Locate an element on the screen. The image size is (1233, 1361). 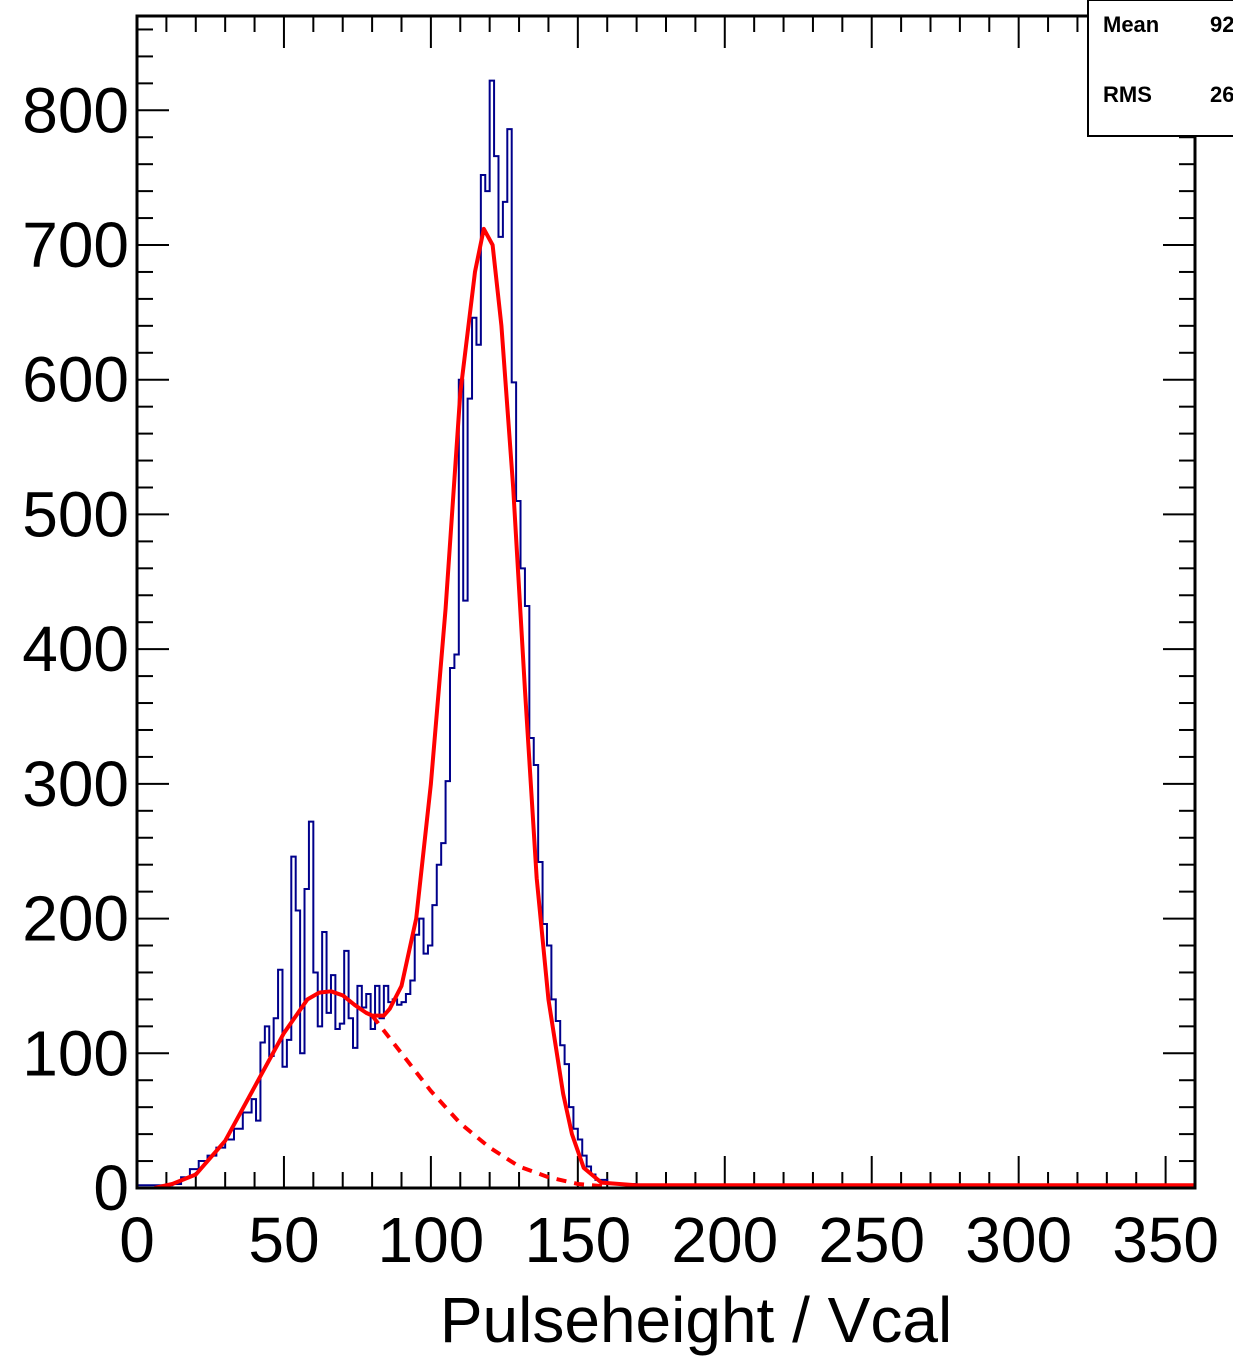
x-tick-label: 350 is located at coordinates (1165, 1240).